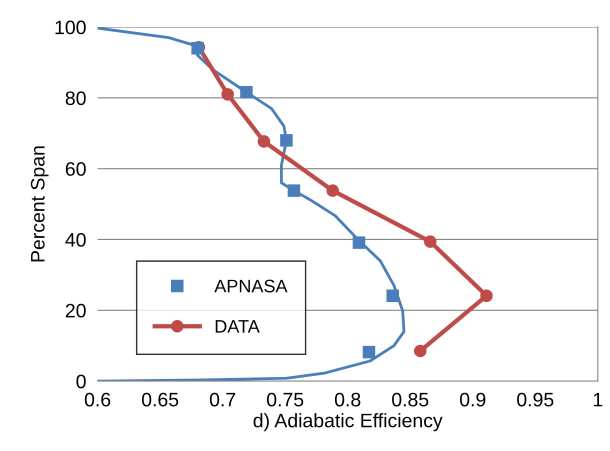 The height and width of the screenshot is (451, 610). Describe the element at coordinates (76, 98) in the screenshot. I see `y-tick-label: 80` at that location.